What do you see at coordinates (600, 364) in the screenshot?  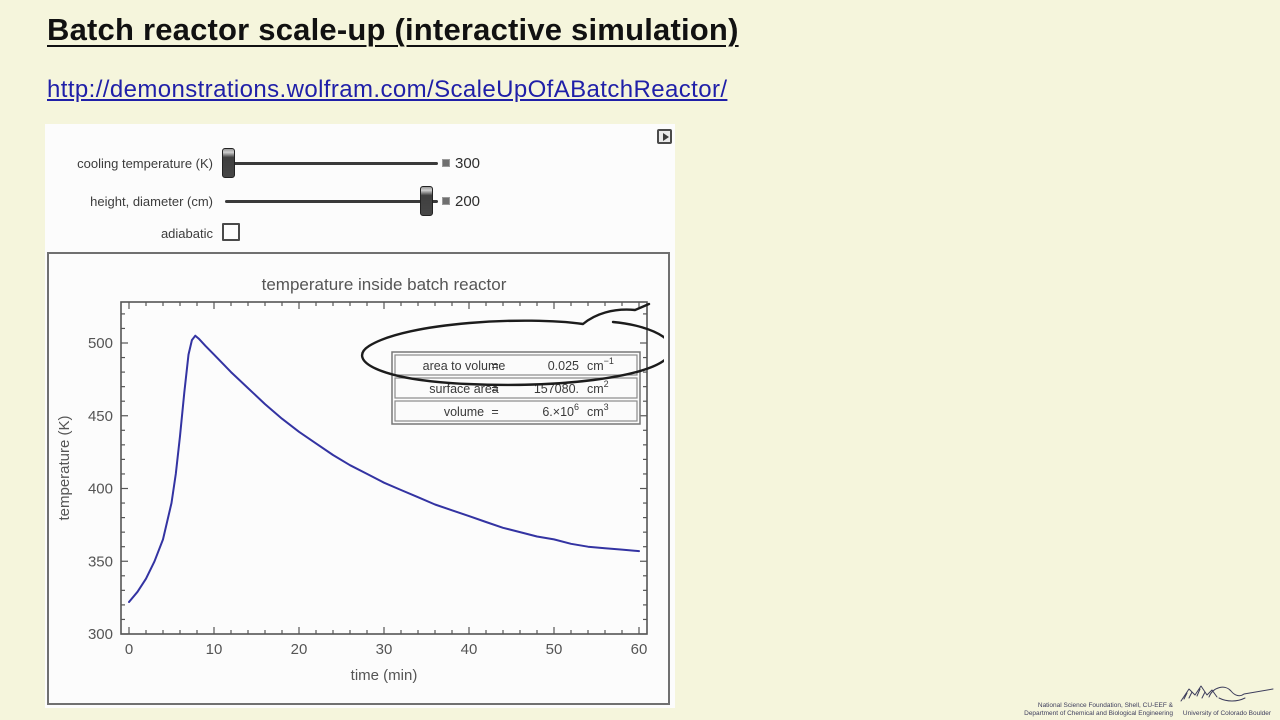 I see `annotation-row-unit: cm−1` at bounding box center [600, 364].